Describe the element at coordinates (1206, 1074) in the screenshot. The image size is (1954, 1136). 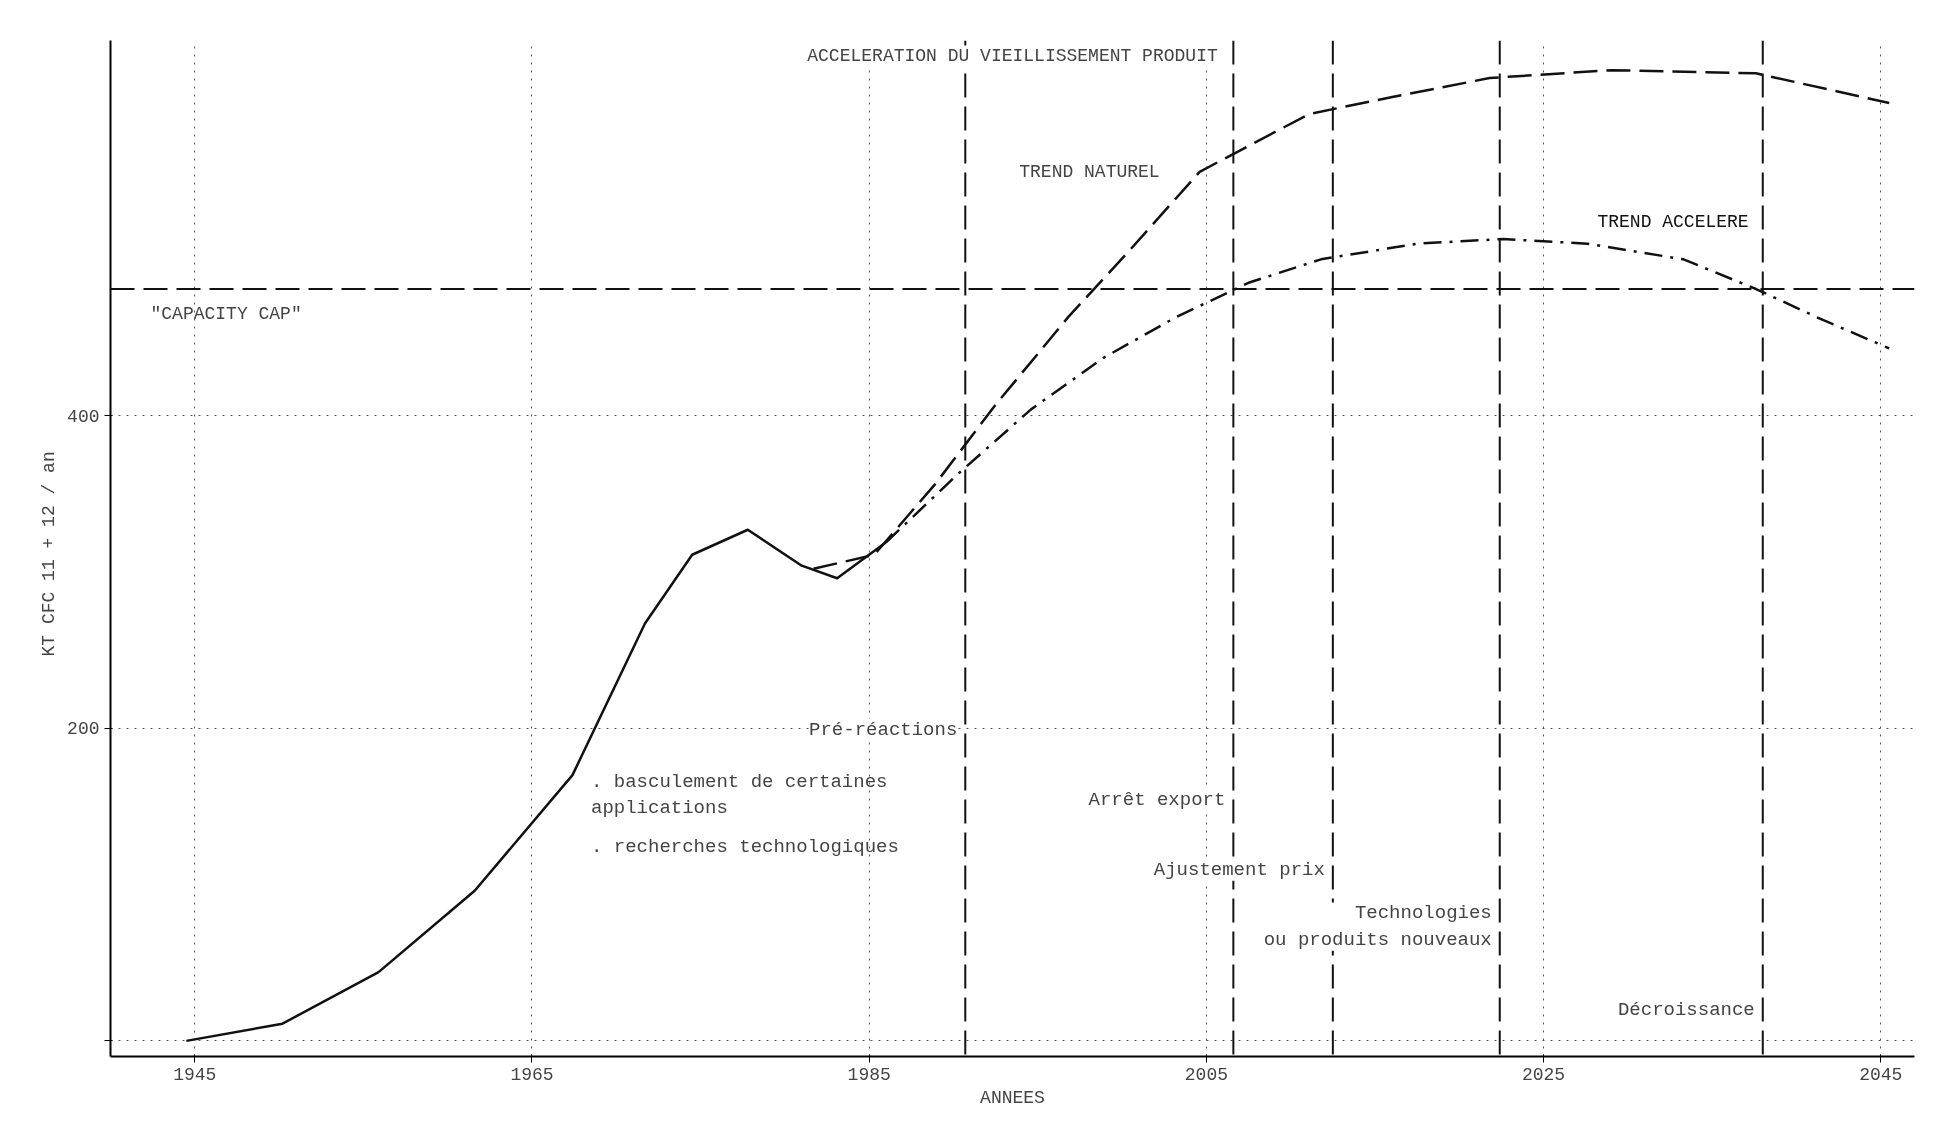
I see `x-tick-label: 2005` at that location.